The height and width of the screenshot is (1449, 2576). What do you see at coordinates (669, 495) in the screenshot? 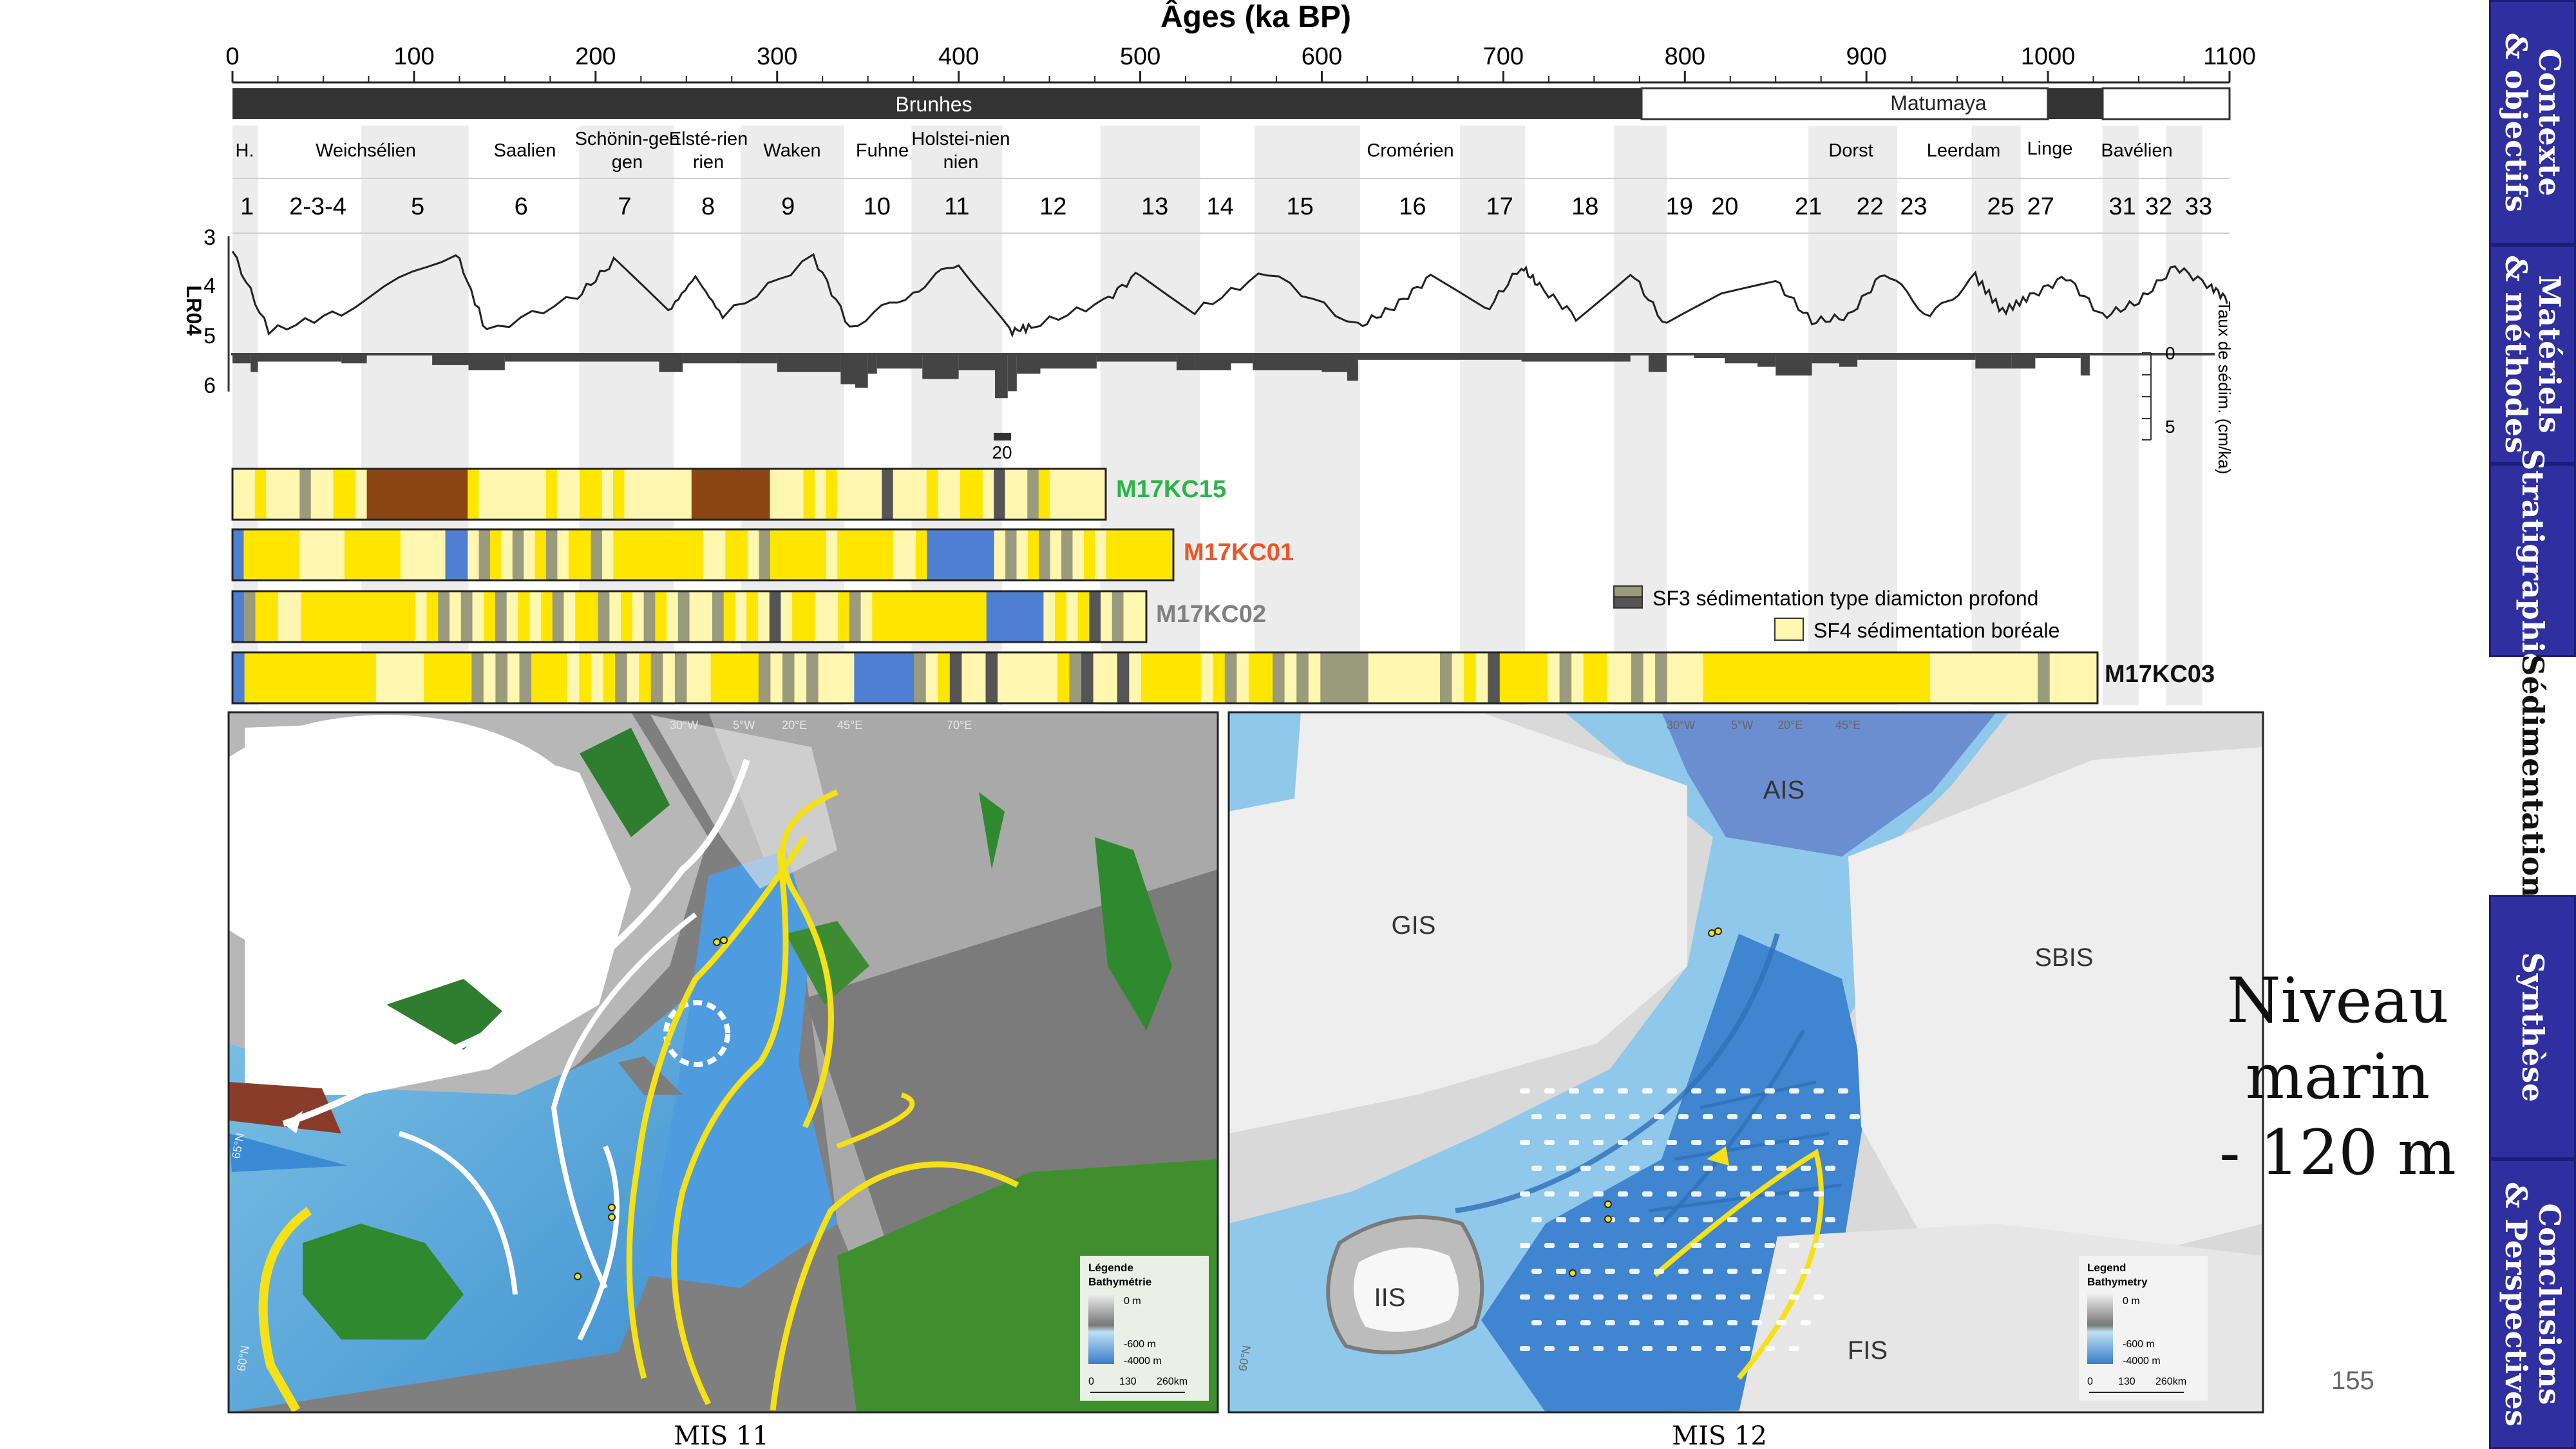
I see `core-outline` at bounding box center [669, 495].